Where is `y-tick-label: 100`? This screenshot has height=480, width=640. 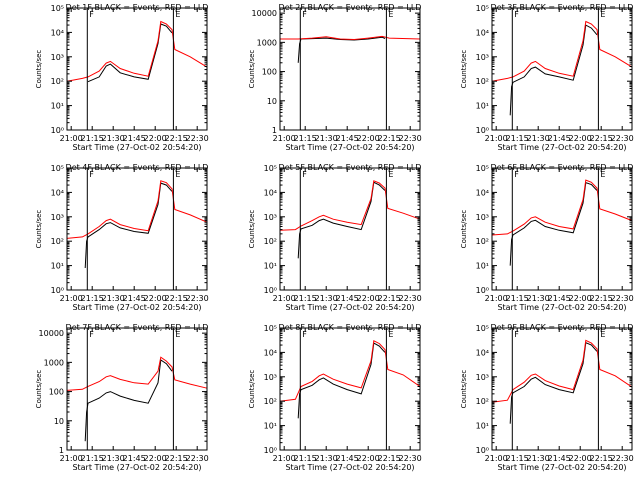 y-tick-label: 100 is located at coordinates (56, 392).